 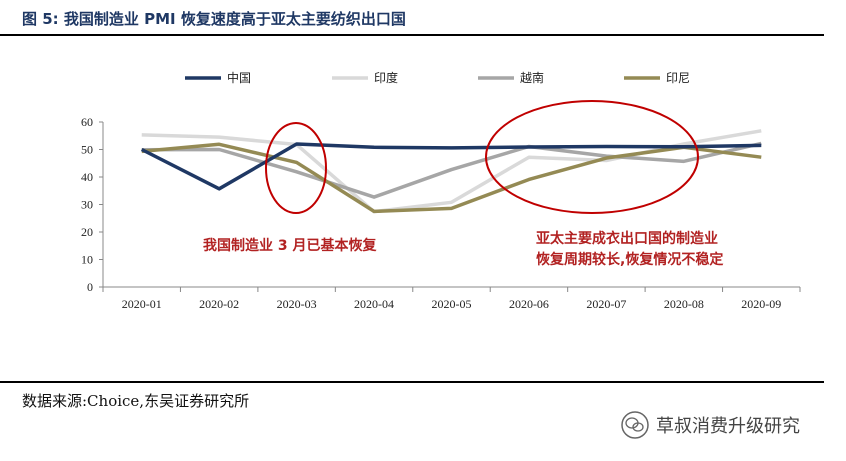 What do you see at coordinates (437, 77) in the screenshot?
I see `legend: 中国 印度 越南 印尼` at bounding box center [437, 77].